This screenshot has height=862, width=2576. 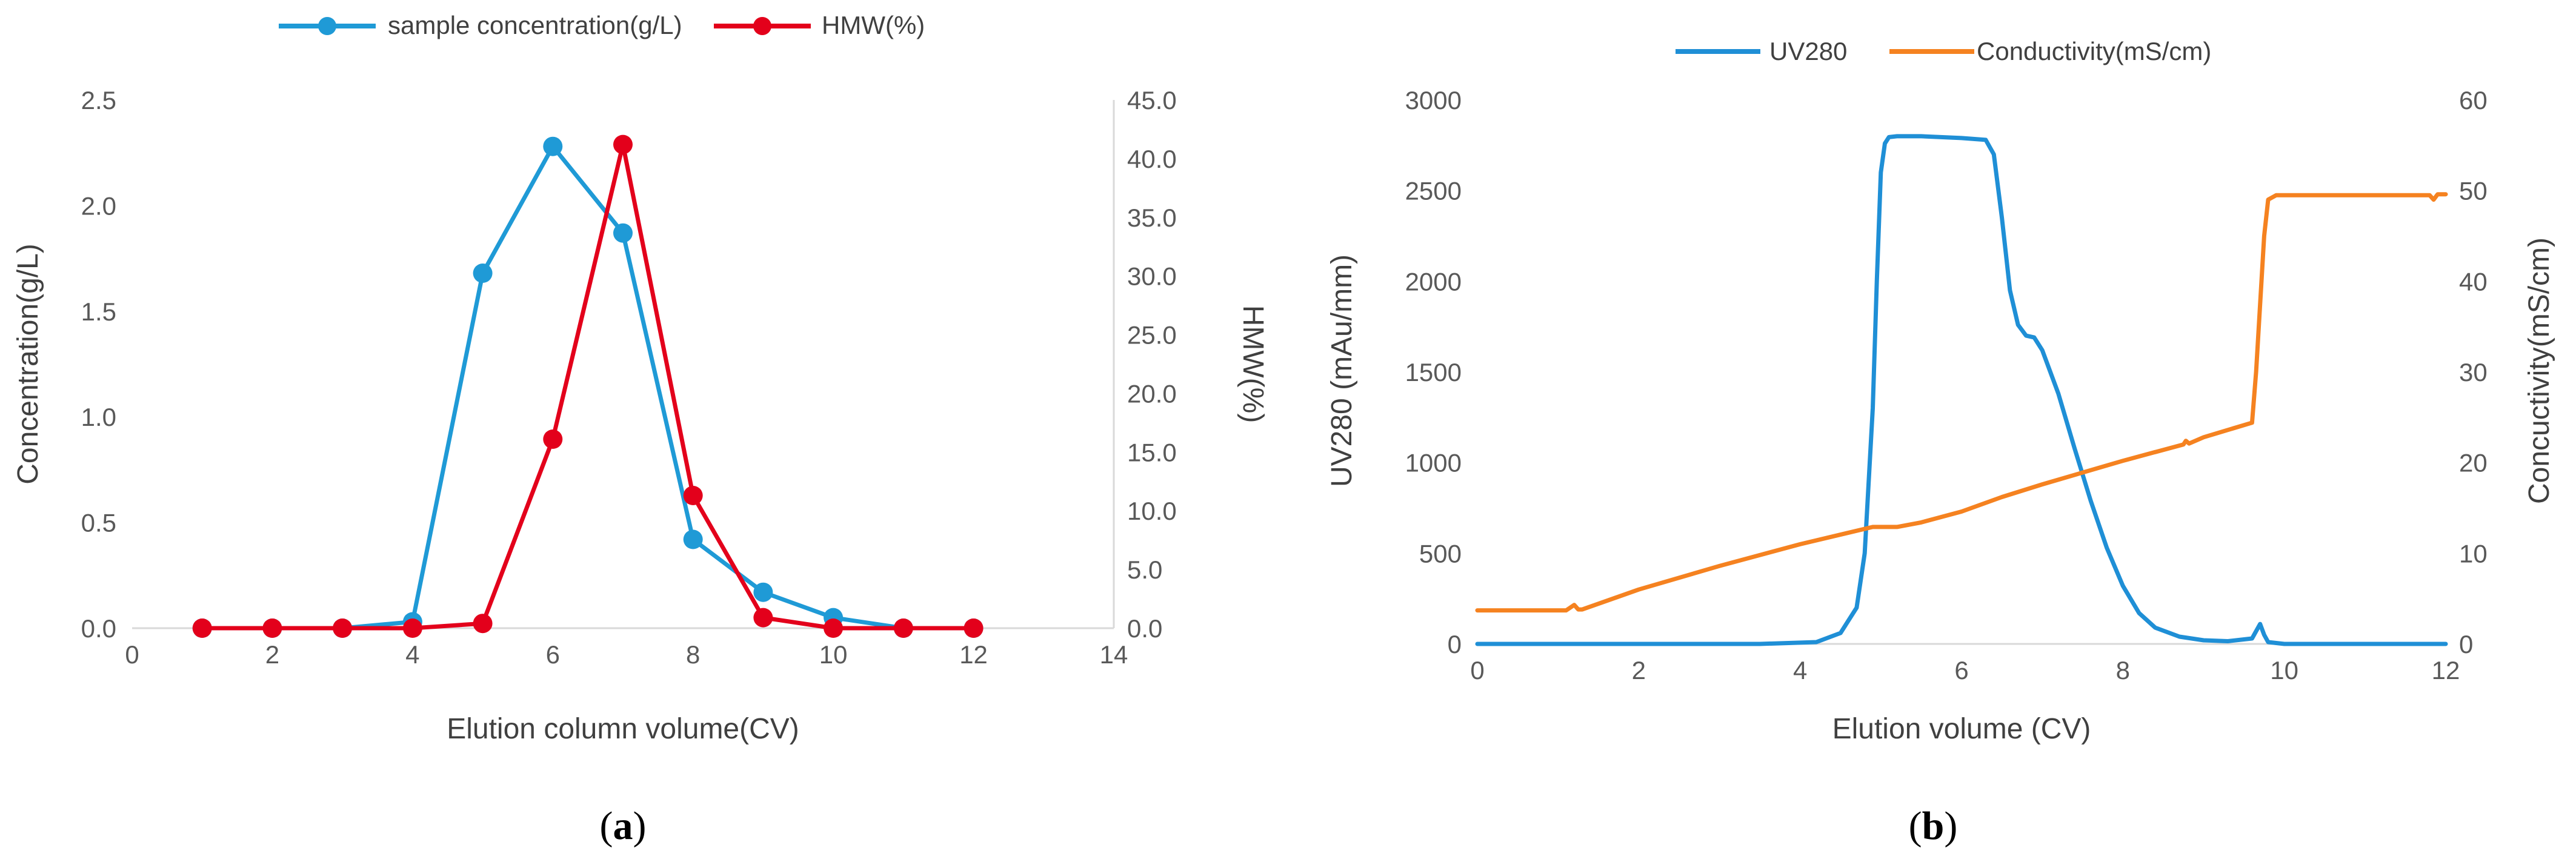 What do you see at coordinates (2473, 463) in the screenshot?
I see `chart-b-y2-tick-label-2: 20` at bounding box center [2473, 463].